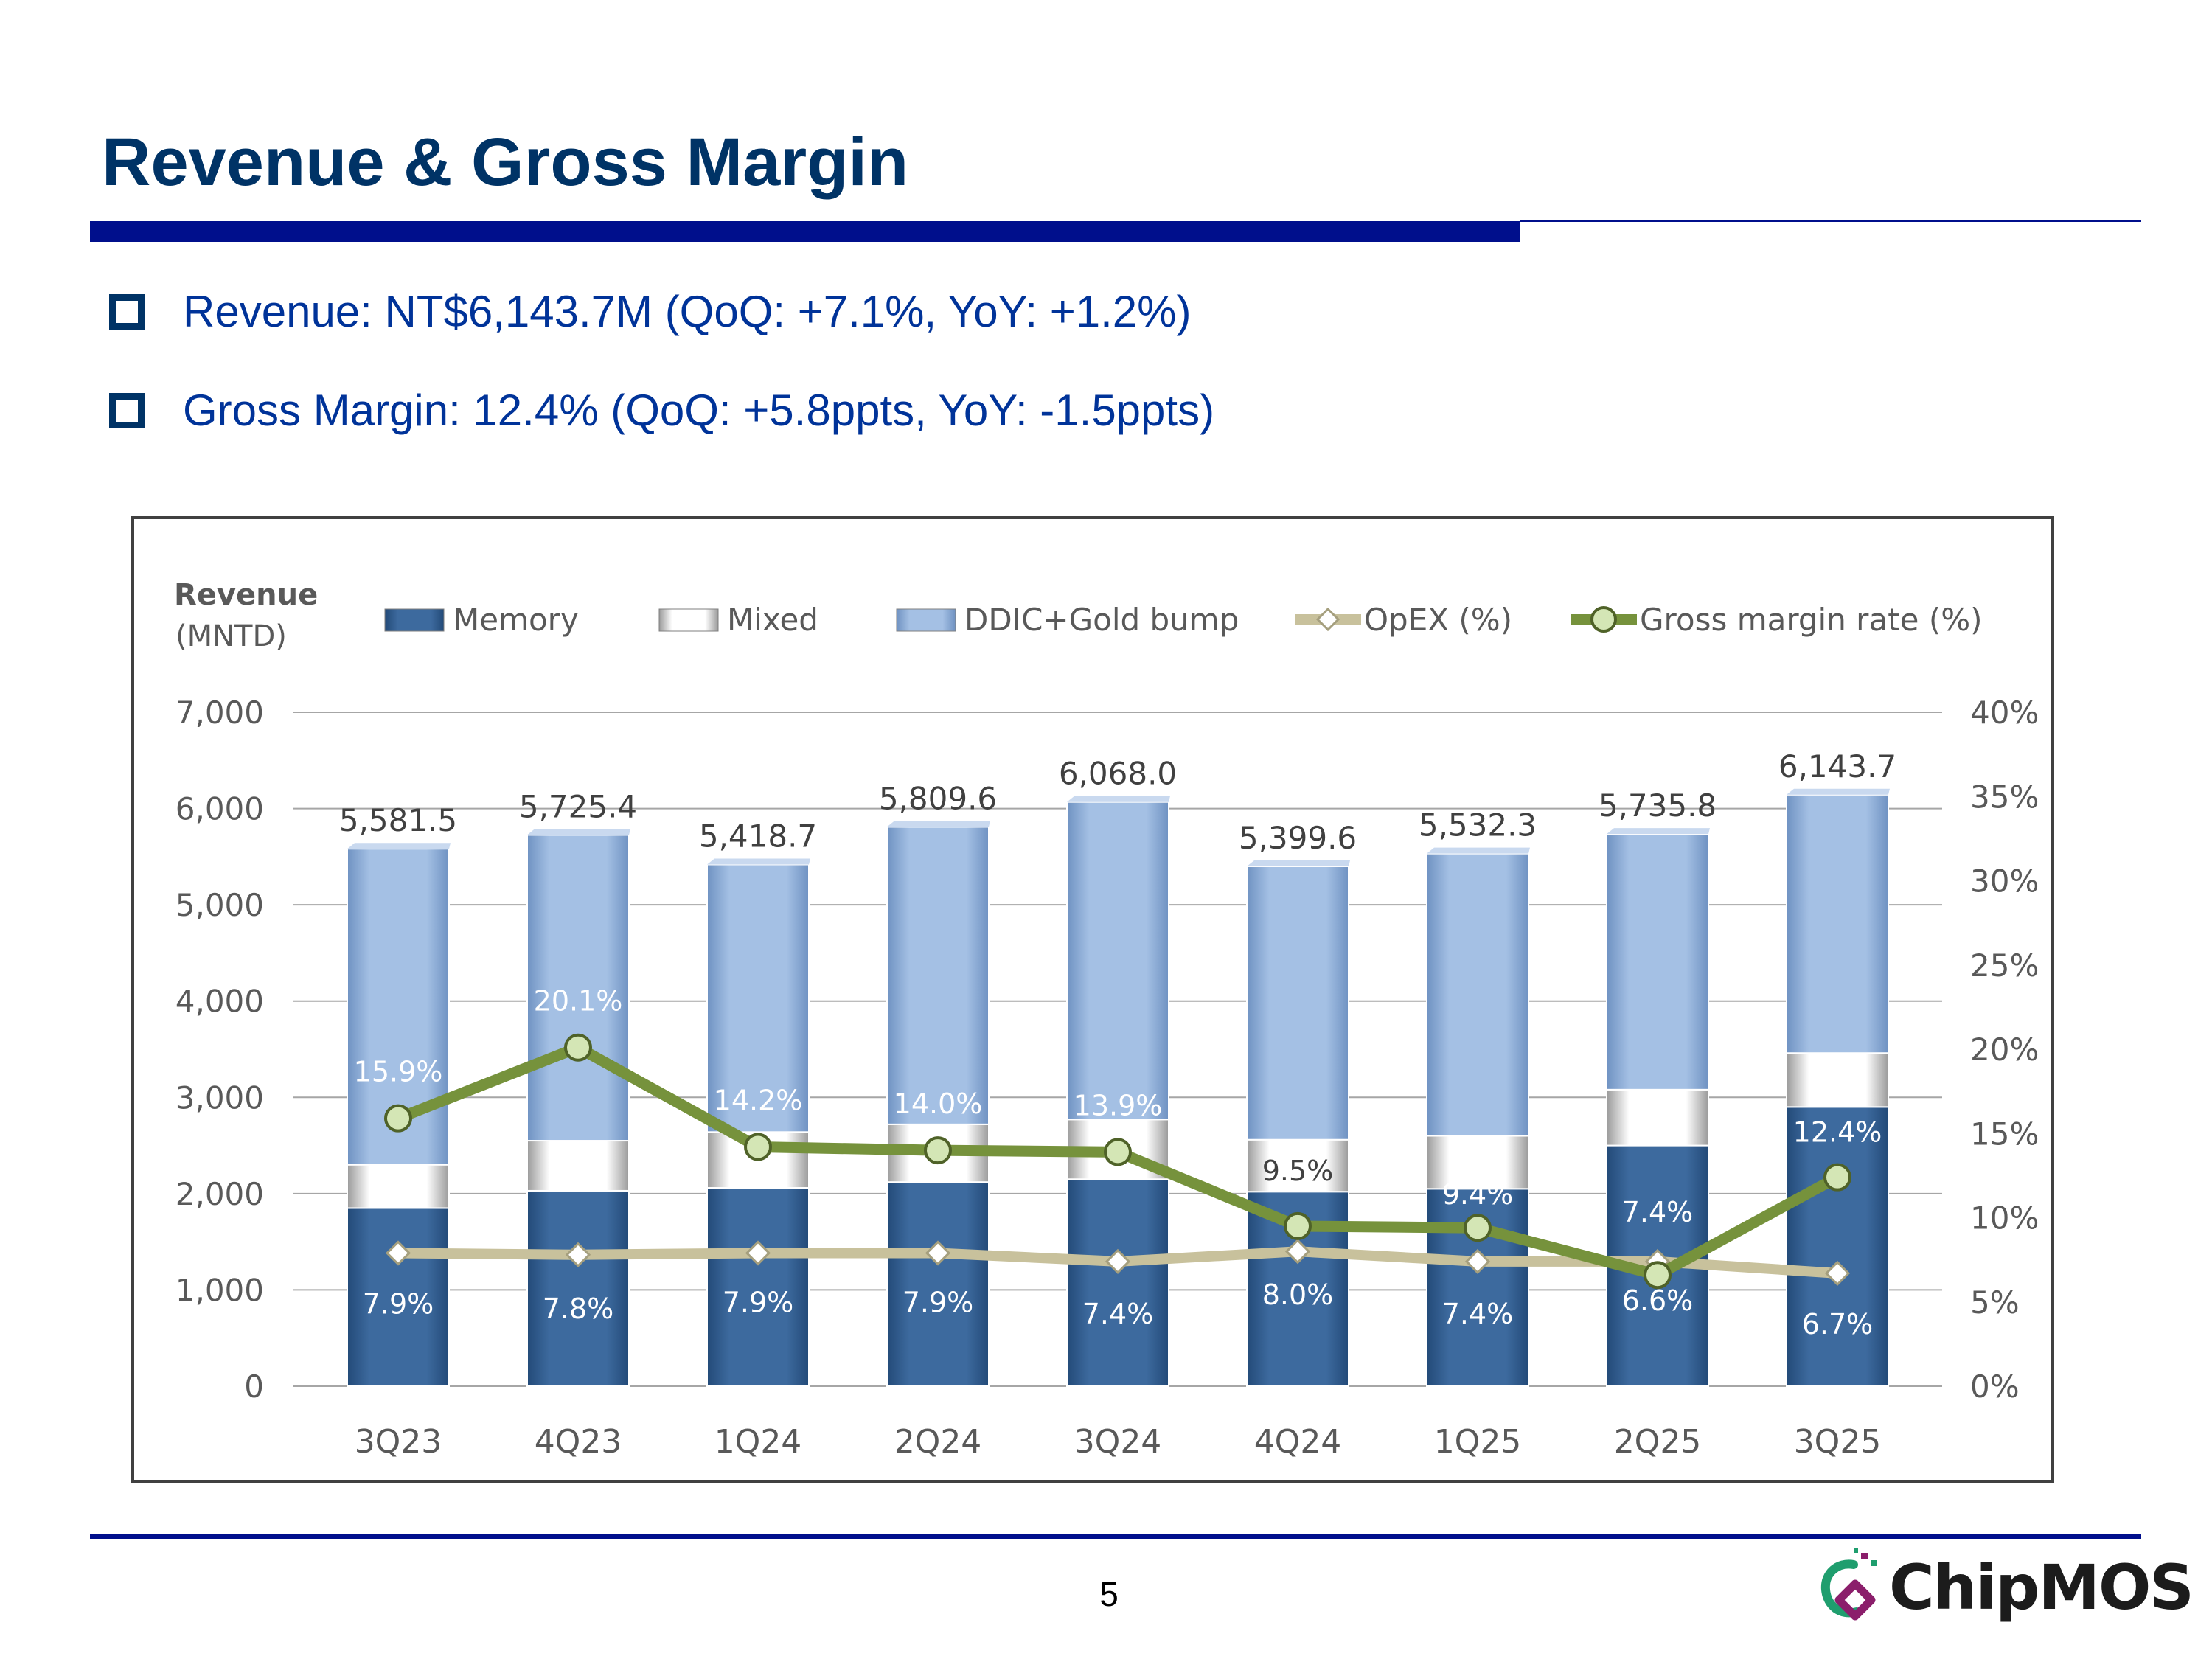 This screenshot has height=1659, width=2212. Describe the element at coordinates (1118, 774) in the screenshot. I see `bar-total-label: 6,068.0` at that location.